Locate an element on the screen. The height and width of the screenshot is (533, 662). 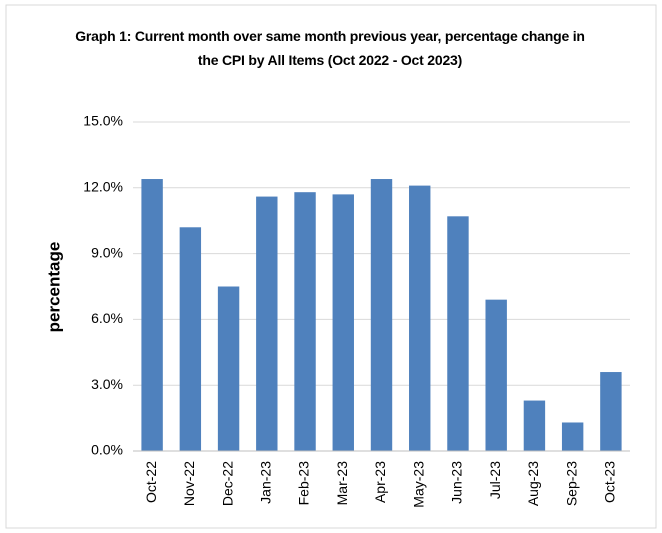
y-tick-label: 9.0% is located at coordinates (107, 252).